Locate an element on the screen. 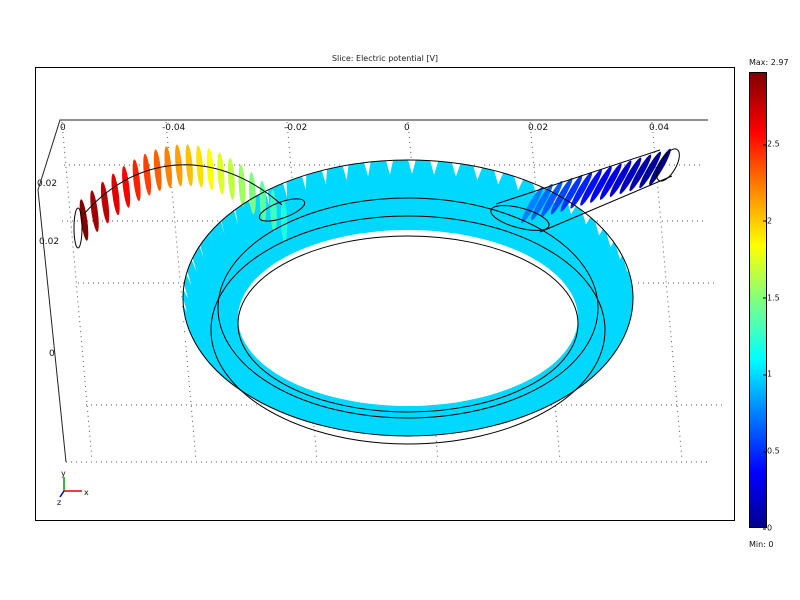  x-tick-label: 0.02 is located at coordinates (538, 128).